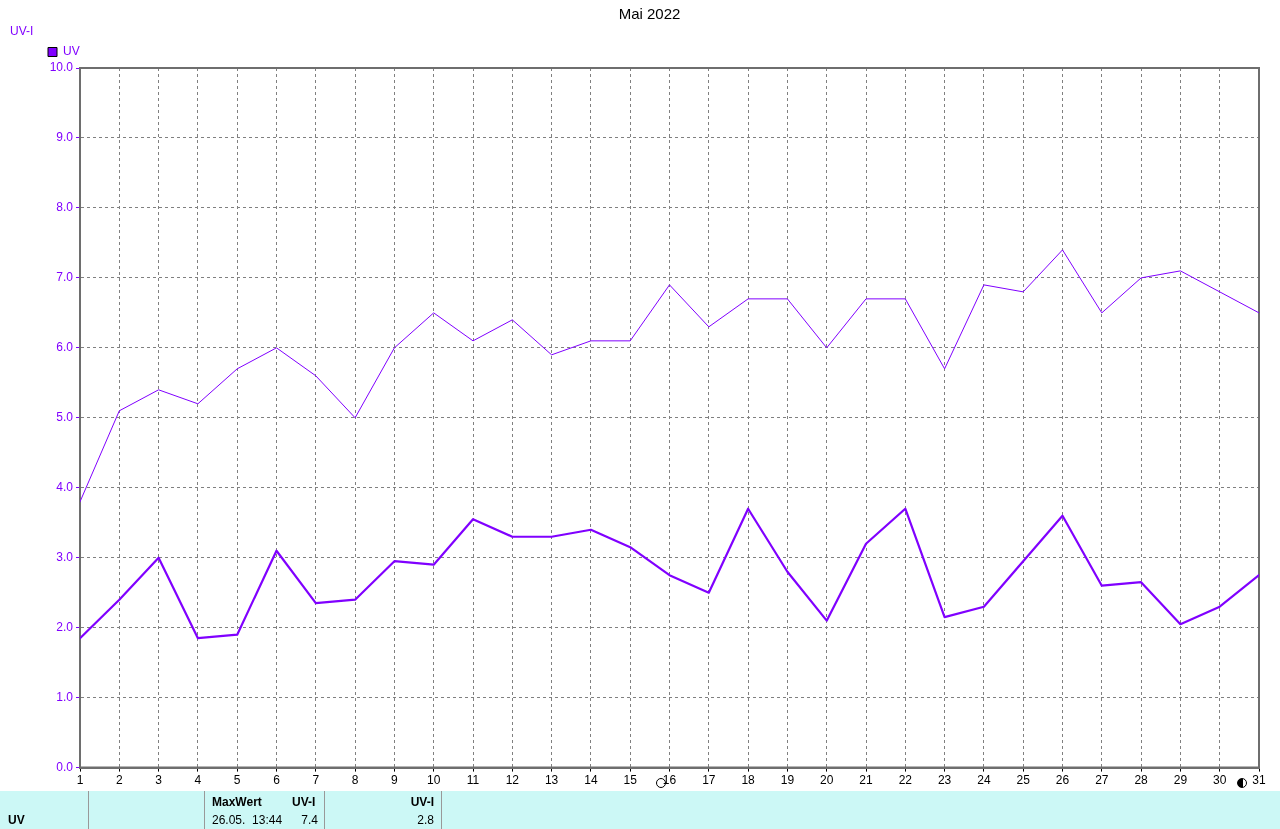 This screenshot has width=1280, height=829. Describe the element at coordinates (984, 780) in the screenshot. I see `x-tick-label: 24` at that location.